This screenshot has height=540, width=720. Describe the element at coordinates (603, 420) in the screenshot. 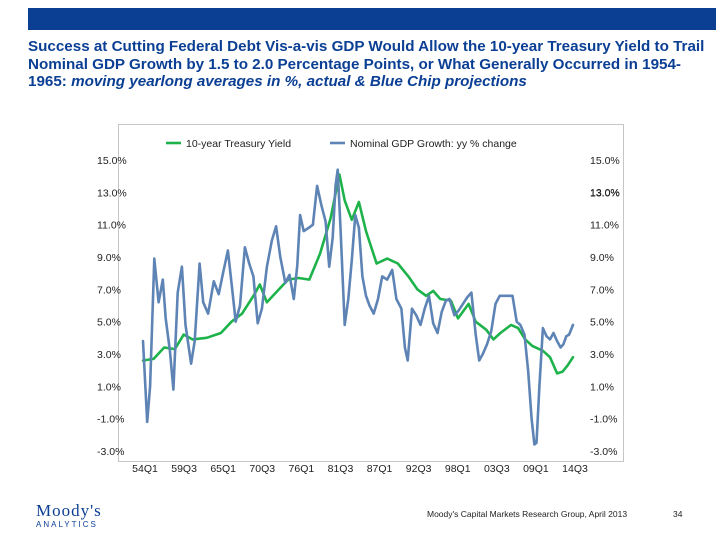

I see `y-tick-right: -1.0%` at that location.